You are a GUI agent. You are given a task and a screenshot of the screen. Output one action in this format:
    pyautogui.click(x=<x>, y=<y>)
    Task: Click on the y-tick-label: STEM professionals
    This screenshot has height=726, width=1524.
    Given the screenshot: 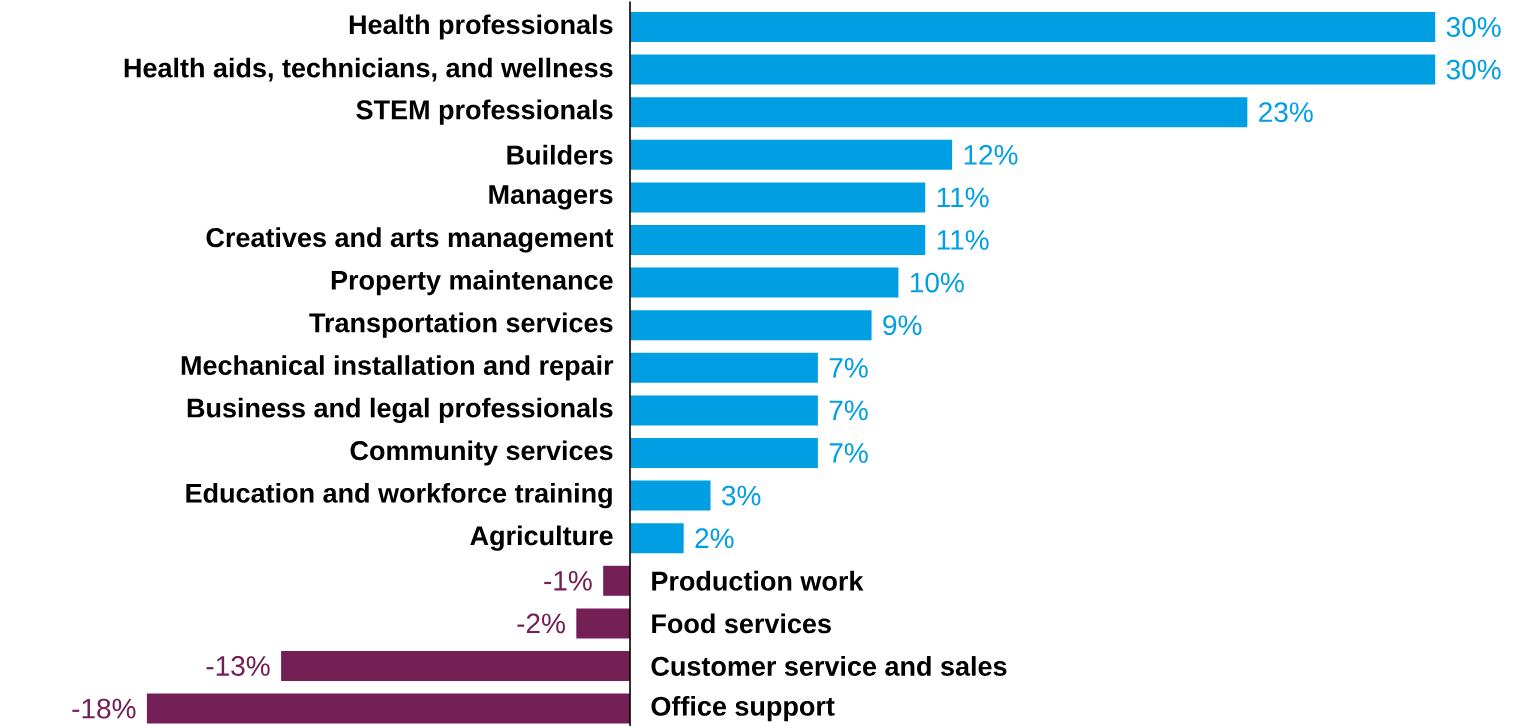 What is the action you would take?
    pyautogui.click(x=484, y=112)
    